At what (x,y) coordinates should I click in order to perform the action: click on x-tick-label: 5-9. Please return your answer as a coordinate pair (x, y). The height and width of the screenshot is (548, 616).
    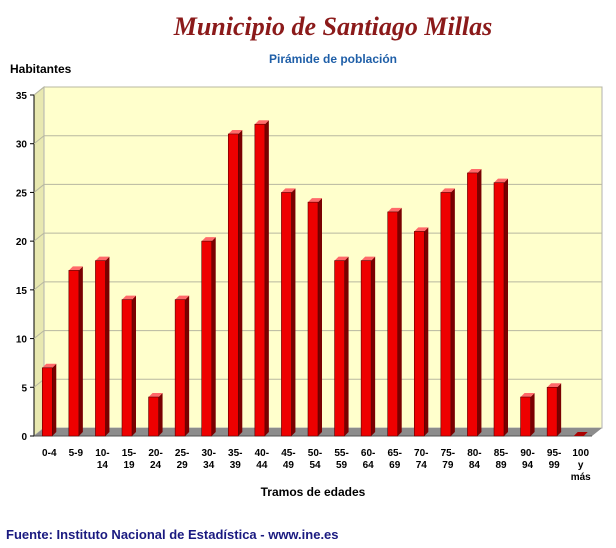
    Looking at the image, I should click on (76, 453).